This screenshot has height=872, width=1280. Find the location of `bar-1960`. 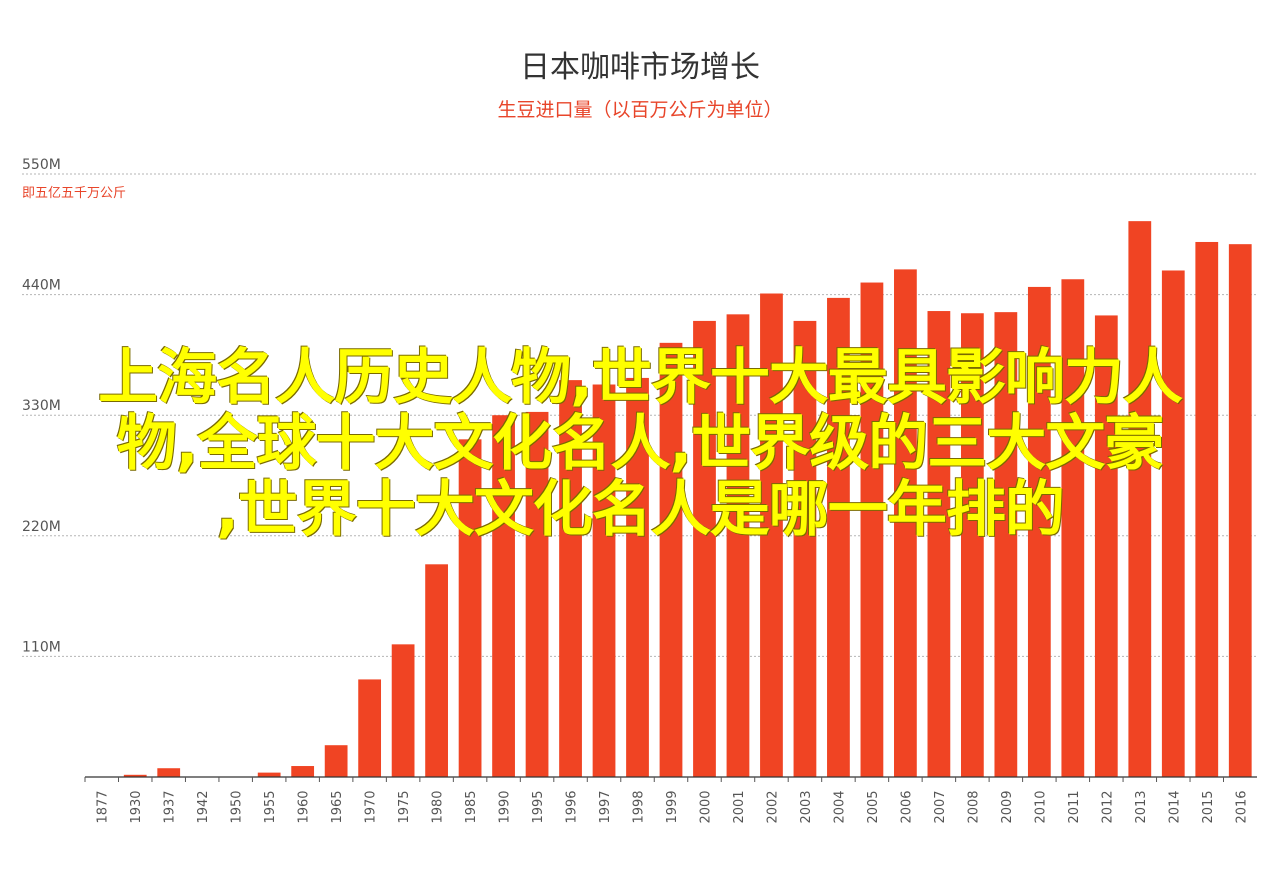

bar-1960 is located at coordinates (303, 771).